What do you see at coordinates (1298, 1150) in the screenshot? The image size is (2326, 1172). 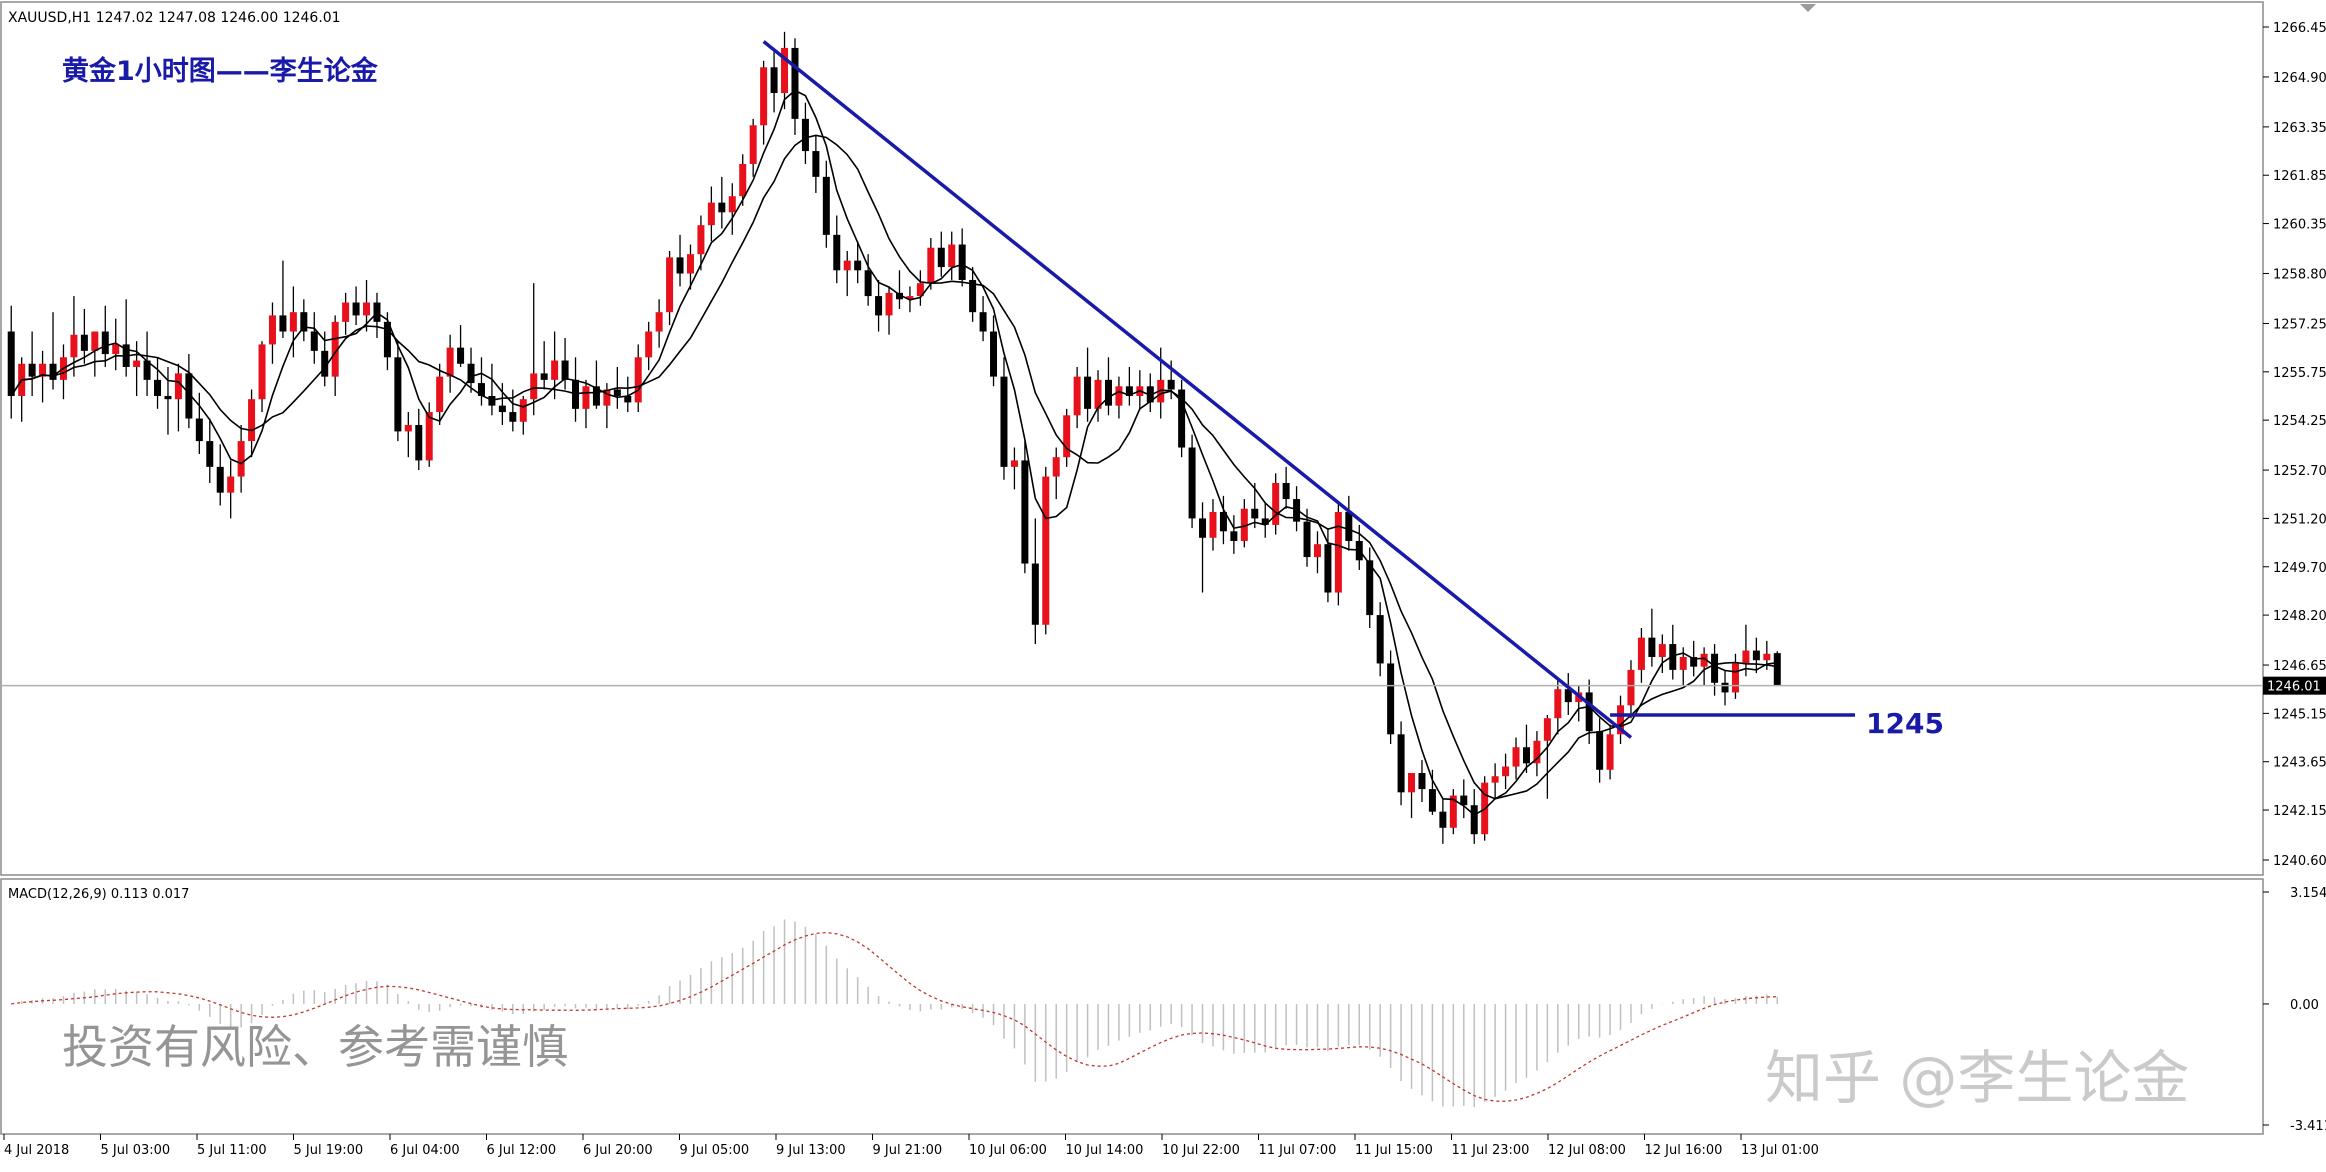 I see `time-tick-label: 11 Jul 07:00` at bounding box center [1298, 1150].